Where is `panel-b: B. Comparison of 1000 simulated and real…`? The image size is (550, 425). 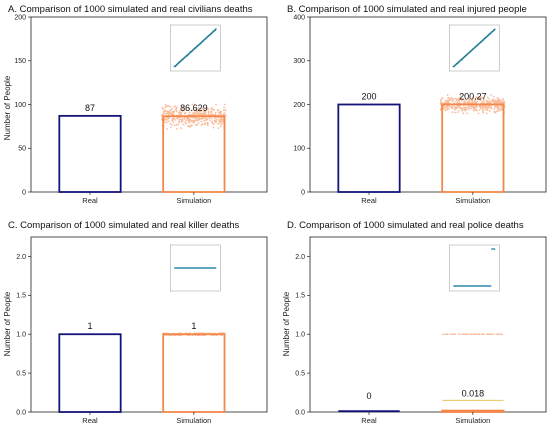 panel-b: B. Comparison of 1000 simulated and real… is located at coordinates (407, 9).